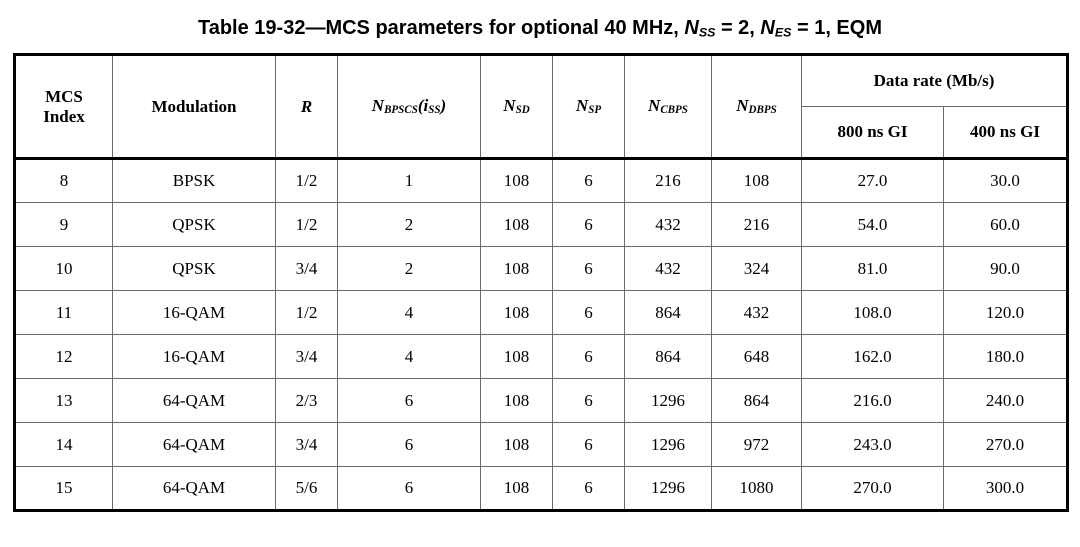 This screenshot has width=1080, height=547. What do you see at coordinates (756, 312) in the screenshot?
I see `cell-n-dbps: 432` at bounding box center [756, 312].